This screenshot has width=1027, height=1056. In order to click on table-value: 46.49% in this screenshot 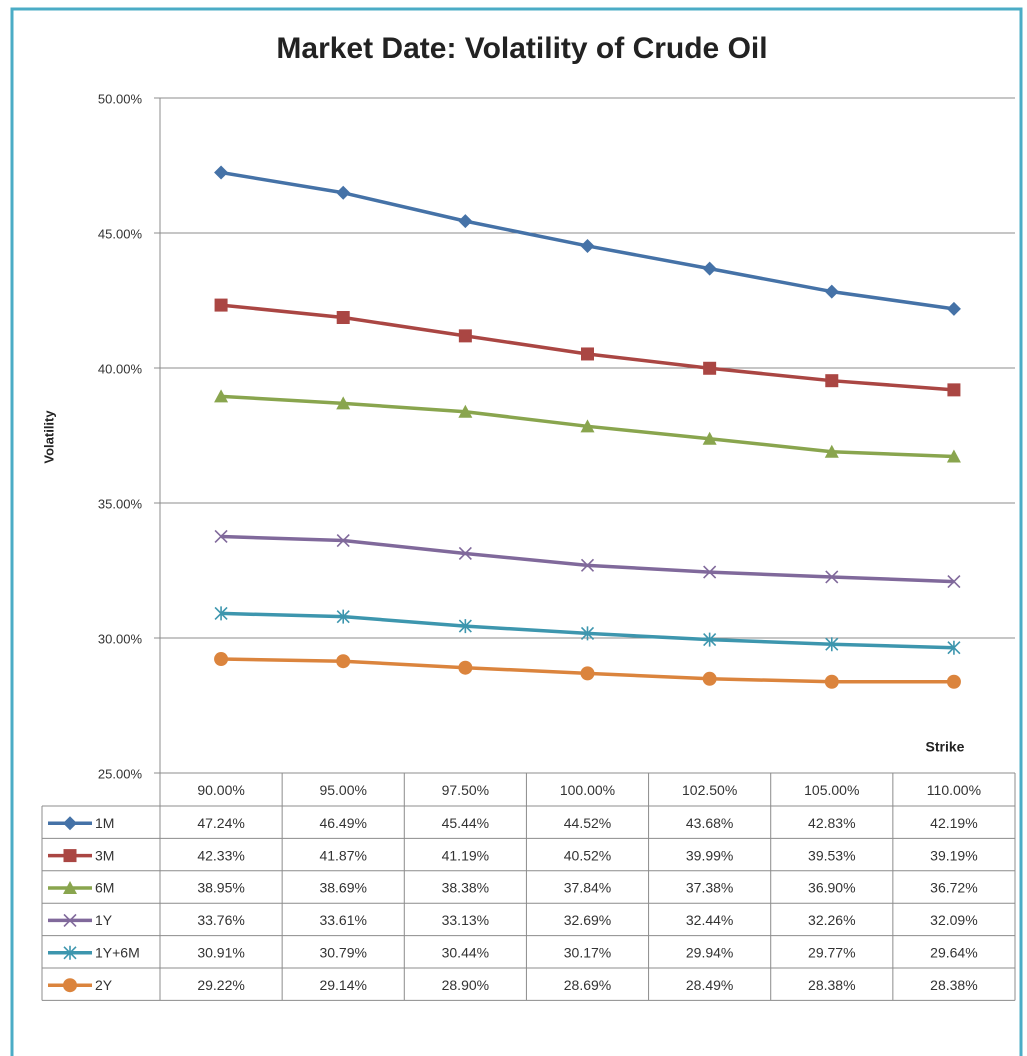, I will do `click(342, 823)`.